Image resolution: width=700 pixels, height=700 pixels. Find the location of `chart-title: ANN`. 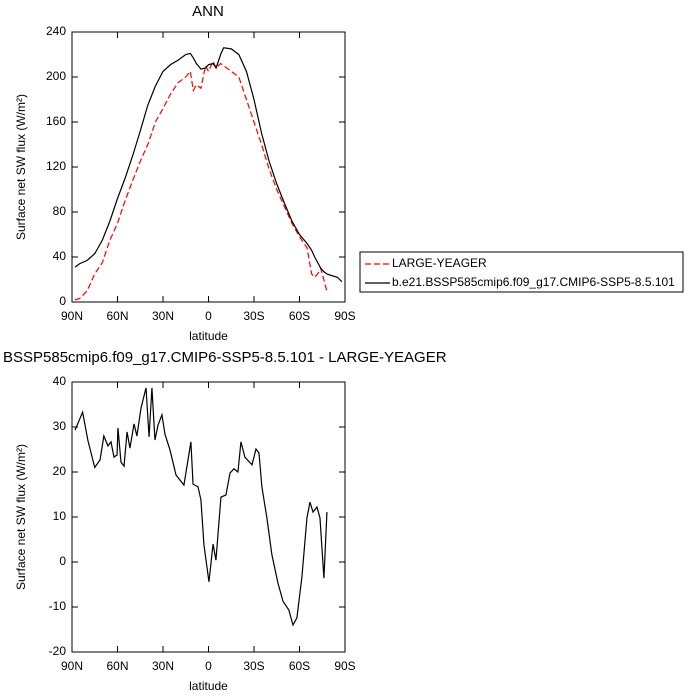

chart-title: ANN is located at coordinates (208, 11).